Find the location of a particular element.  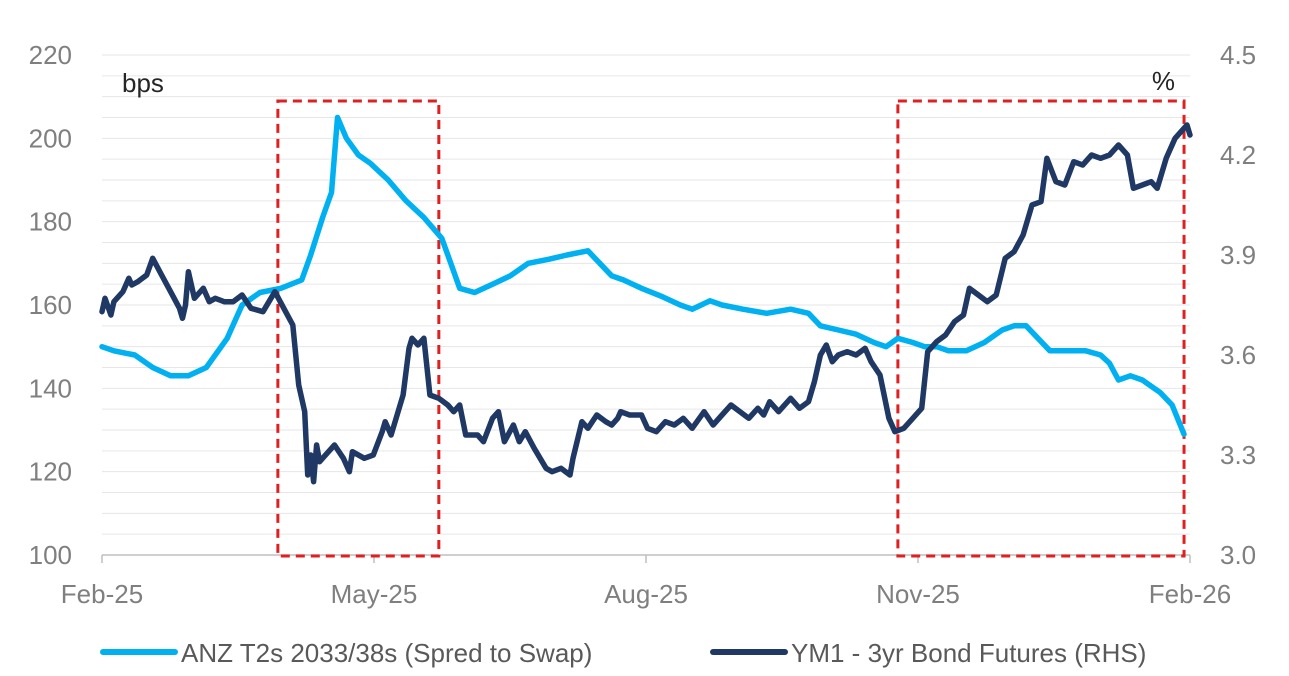

left-tick-label: 180 is located at coordinates (50, 222).